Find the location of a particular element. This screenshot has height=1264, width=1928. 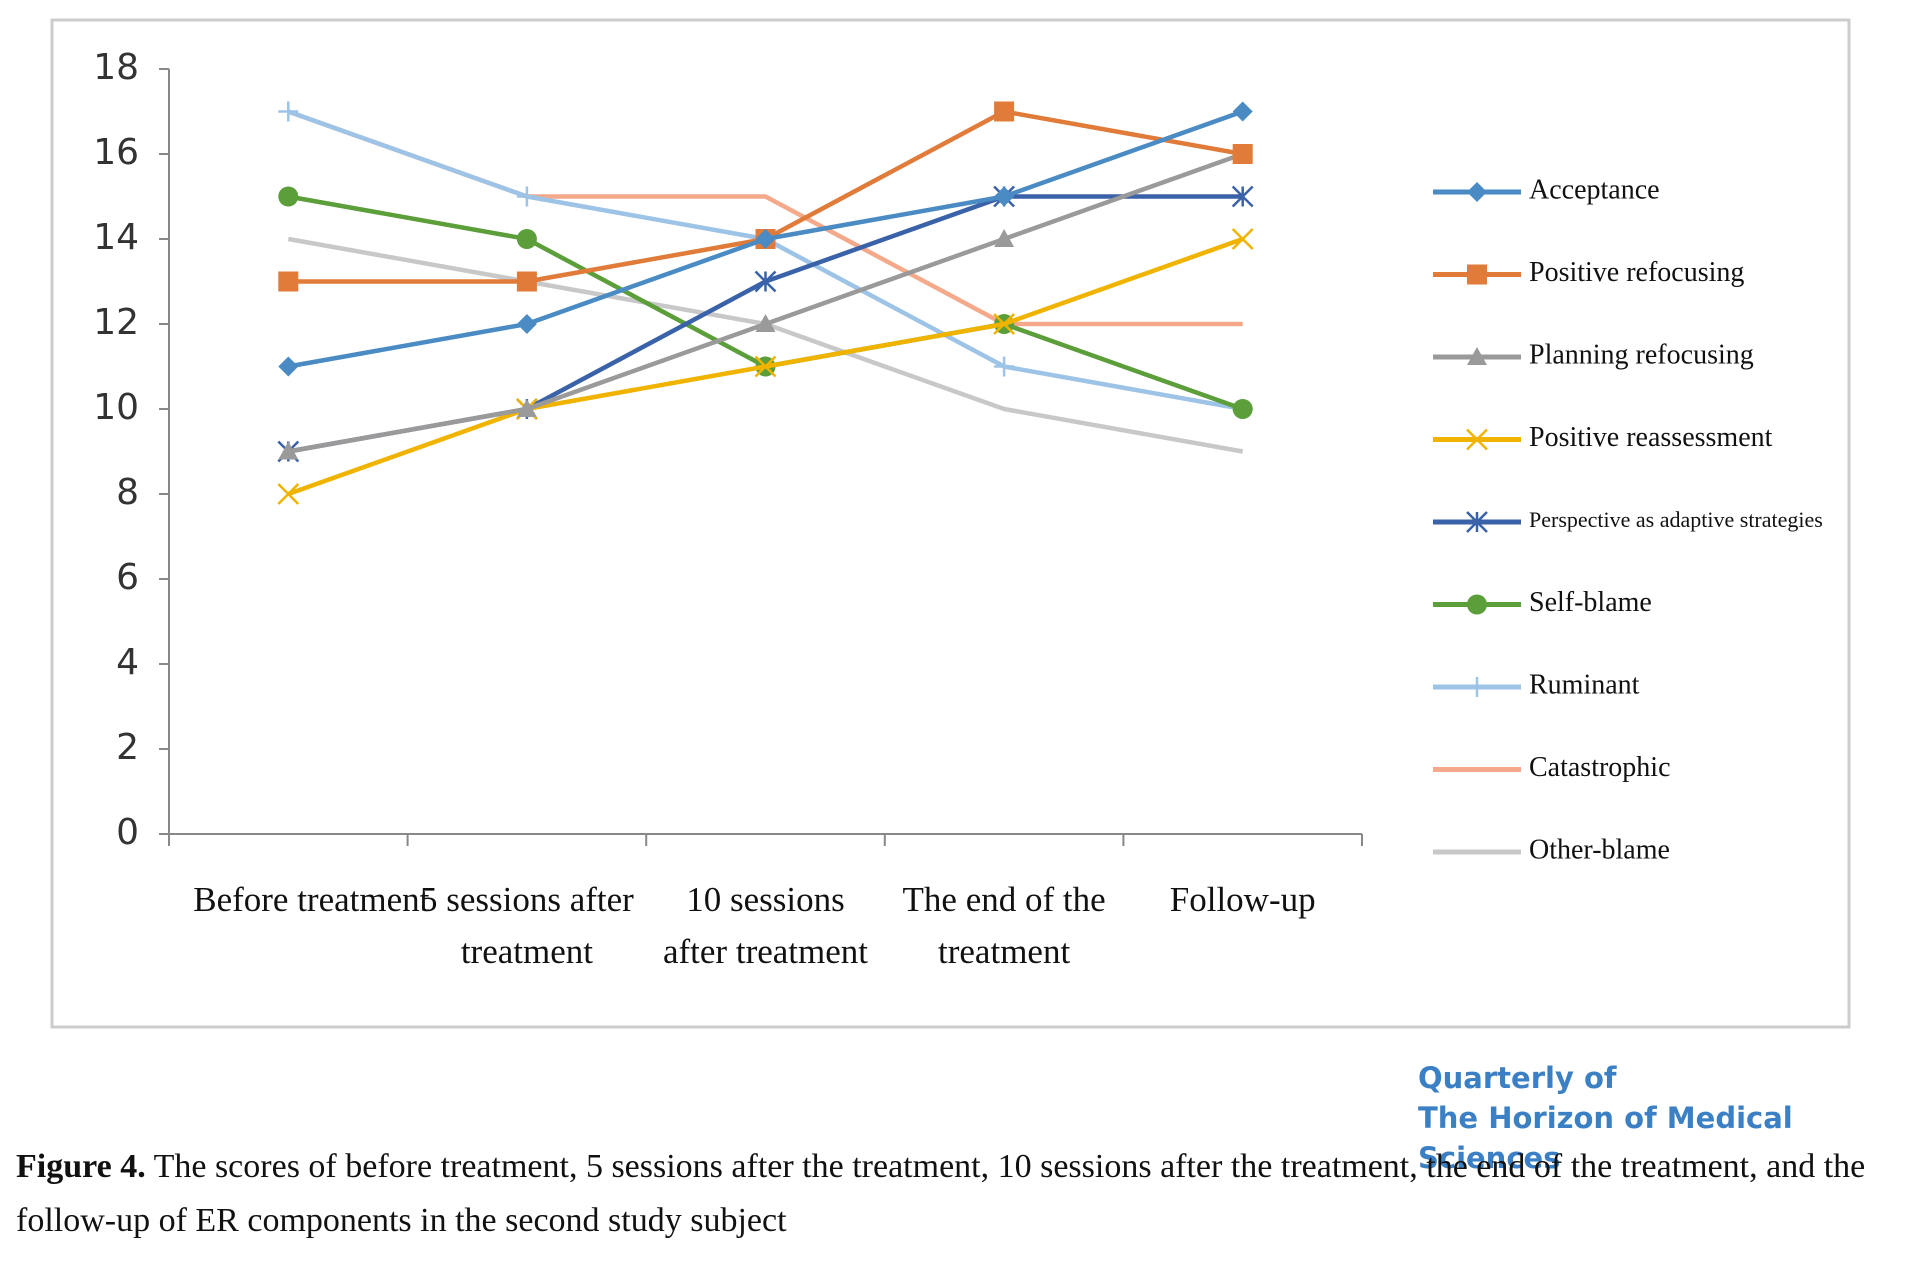

x-tick-label: The end of the treatment is located at coordinates (1004, 925).